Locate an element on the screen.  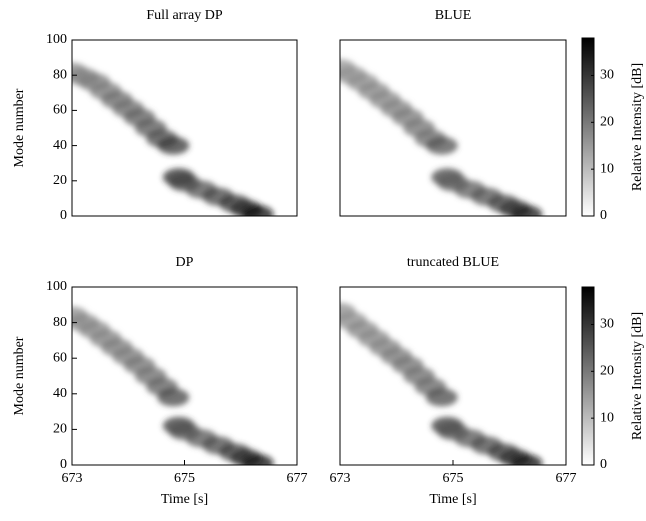
panel-title: Full array DP is located at coordinates (184, 15).